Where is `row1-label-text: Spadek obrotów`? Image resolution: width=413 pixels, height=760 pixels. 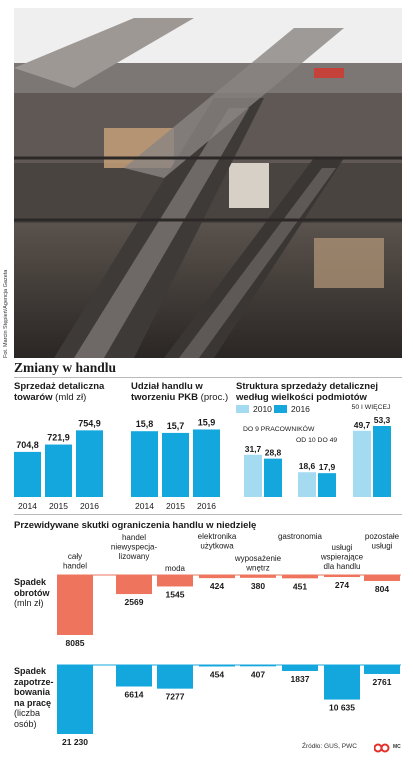 row1-label-text: Spadek obrotów is located at coordinates (32, 587).